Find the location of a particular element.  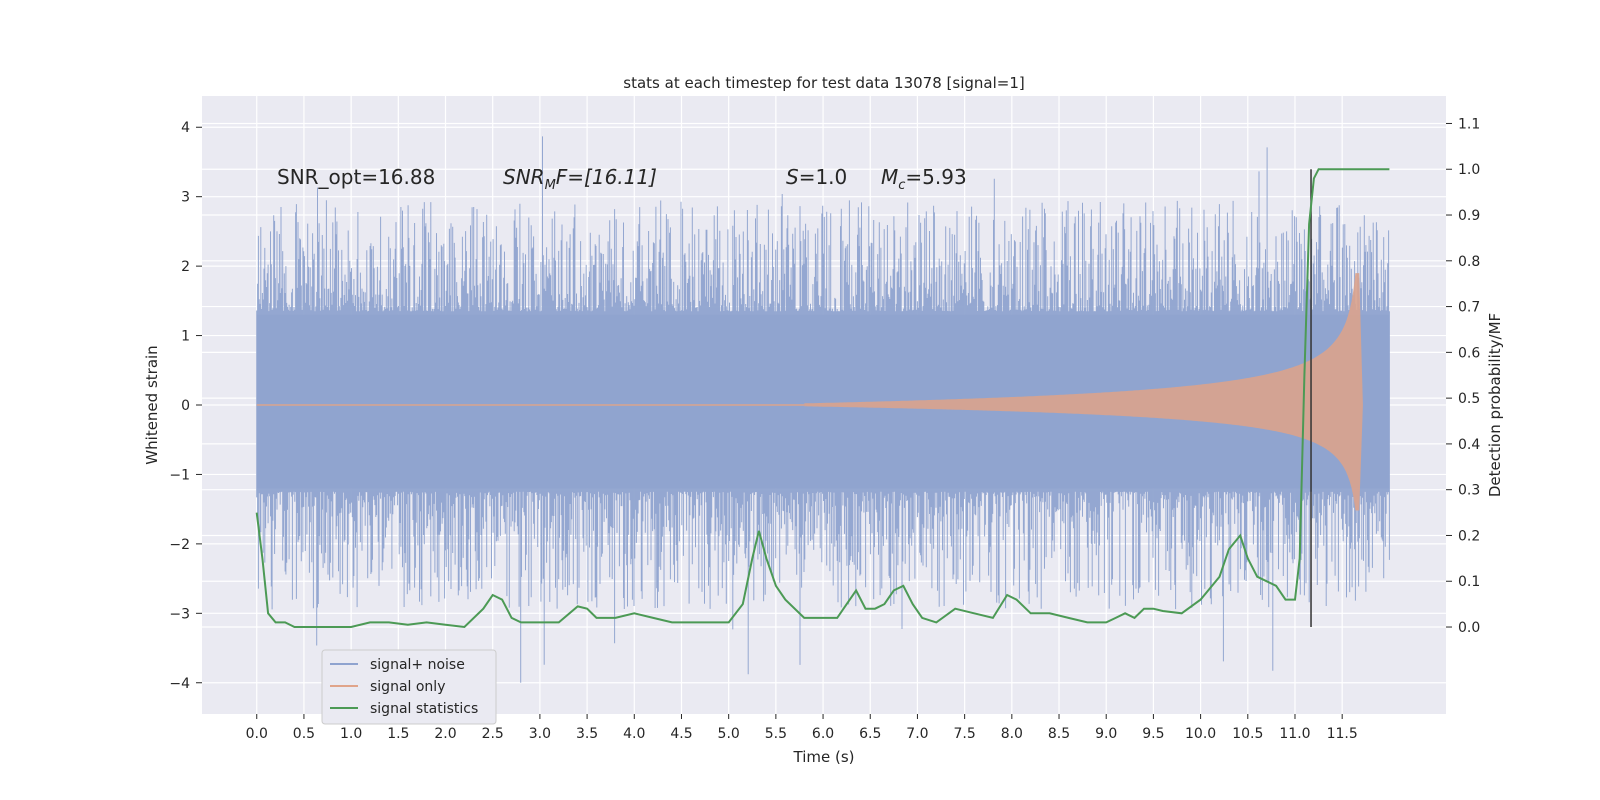

x-tick-label: 11.0 is located at coordinates (1294, 734).